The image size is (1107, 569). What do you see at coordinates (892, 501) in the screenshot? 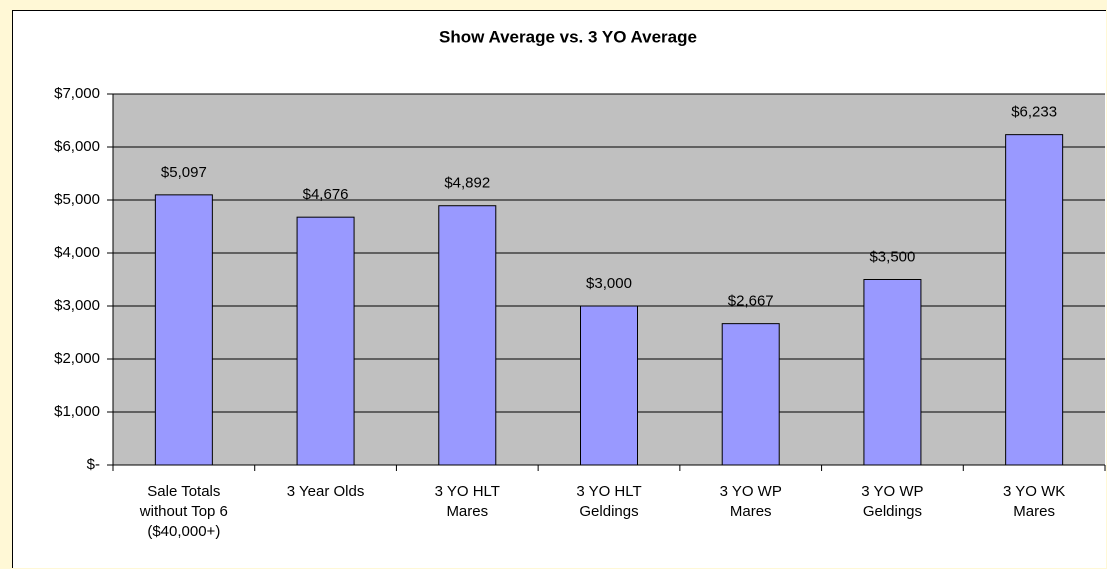
I see `x-tick-label: 3 YO WP Geldings` at bounding box center [892, 501].